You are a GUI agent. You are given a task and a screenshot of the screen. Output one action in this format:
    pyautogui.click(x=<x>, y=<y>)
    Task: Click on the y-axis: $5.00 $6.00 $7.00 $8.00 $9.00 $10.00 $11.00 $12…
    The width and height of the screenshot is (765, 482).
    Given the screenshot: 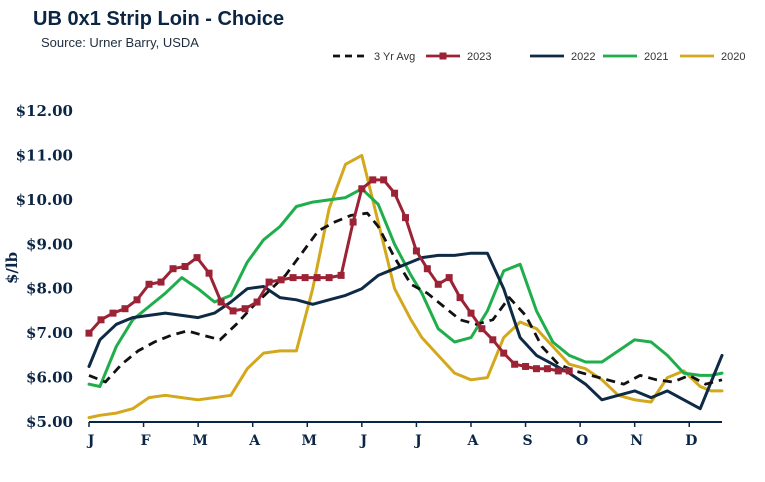 What is the action you would take?
    pyautogui.click(x=44, y=266)
    